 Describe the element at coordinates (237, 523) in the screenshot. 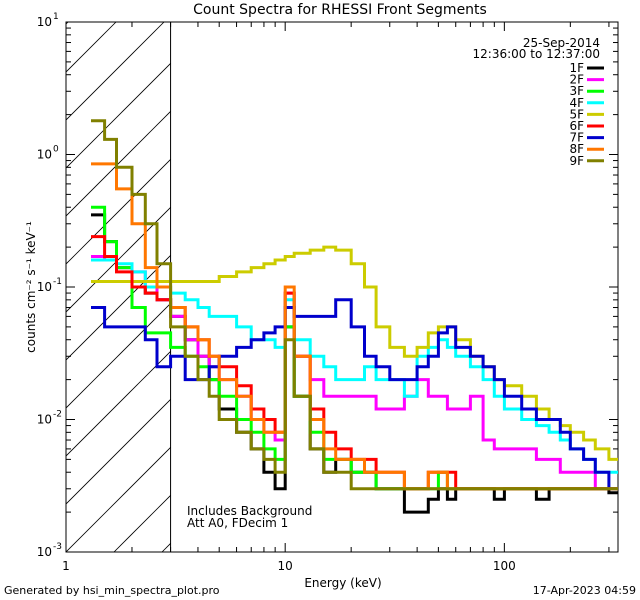

I see `annotation-attenuator: Att A0, FDecim 1` at that location.